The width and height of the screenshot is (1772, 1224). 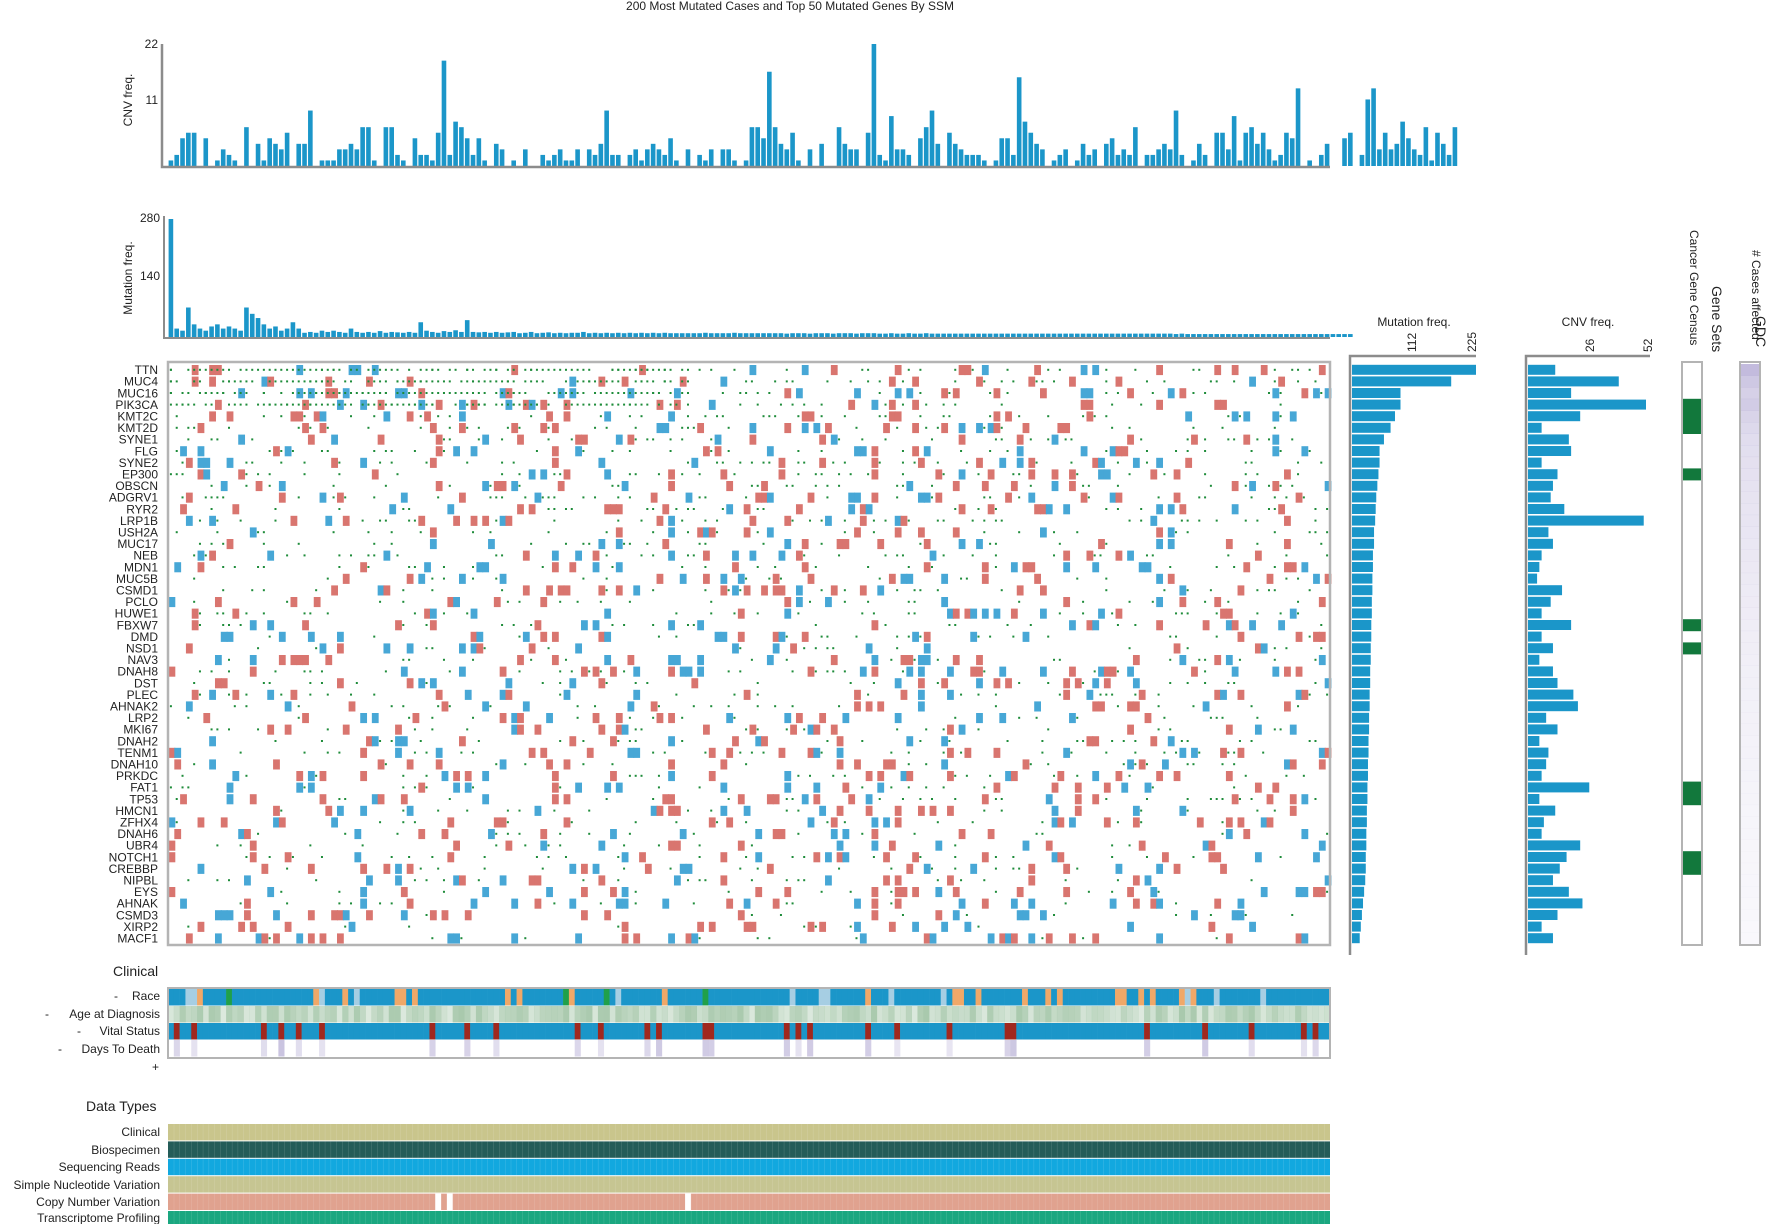 I want to click on clinical-prefix-vital: -, so click(x=79, y=1031).